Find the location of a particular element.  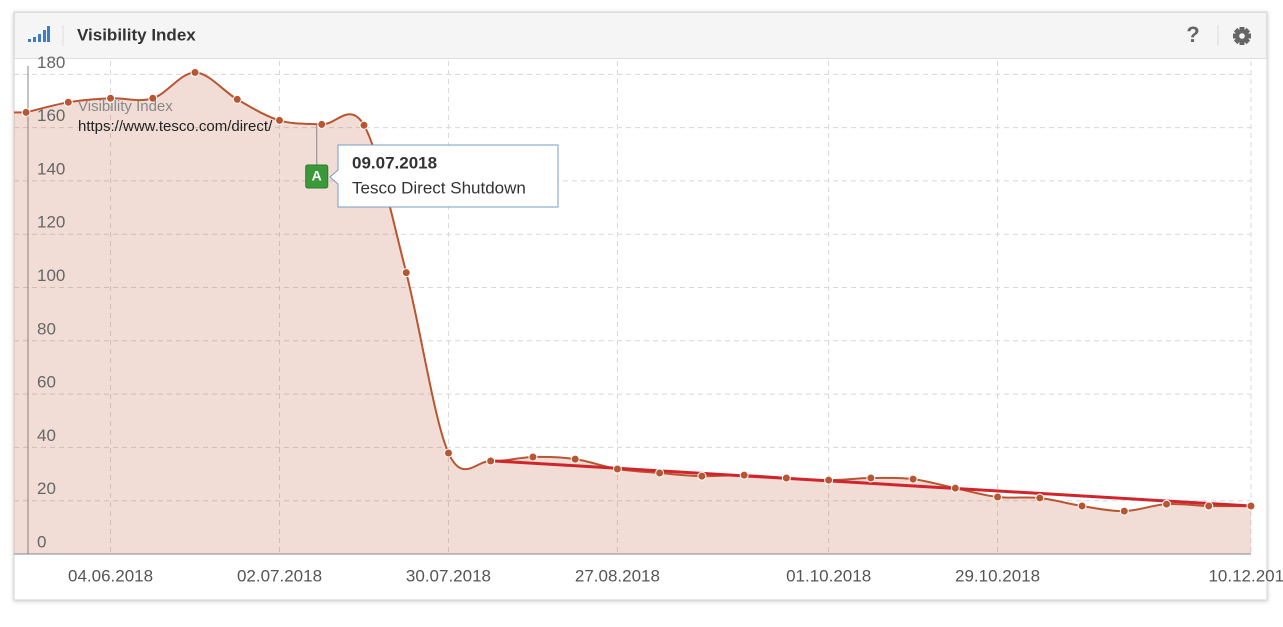

annotation-flag is located at coordinates (317, 176).